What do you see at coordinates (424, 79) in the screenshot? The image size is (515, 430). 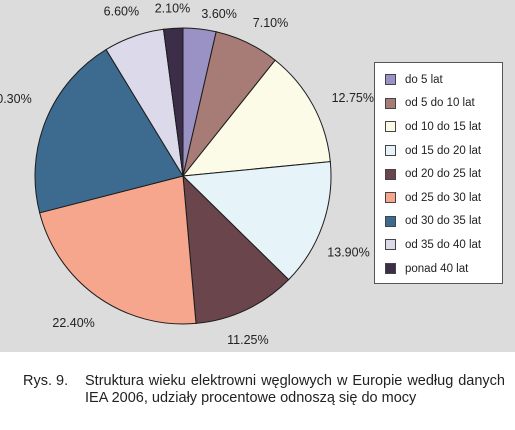 I see `legend-label: do 5 lat` at bounding box center [424, 79].